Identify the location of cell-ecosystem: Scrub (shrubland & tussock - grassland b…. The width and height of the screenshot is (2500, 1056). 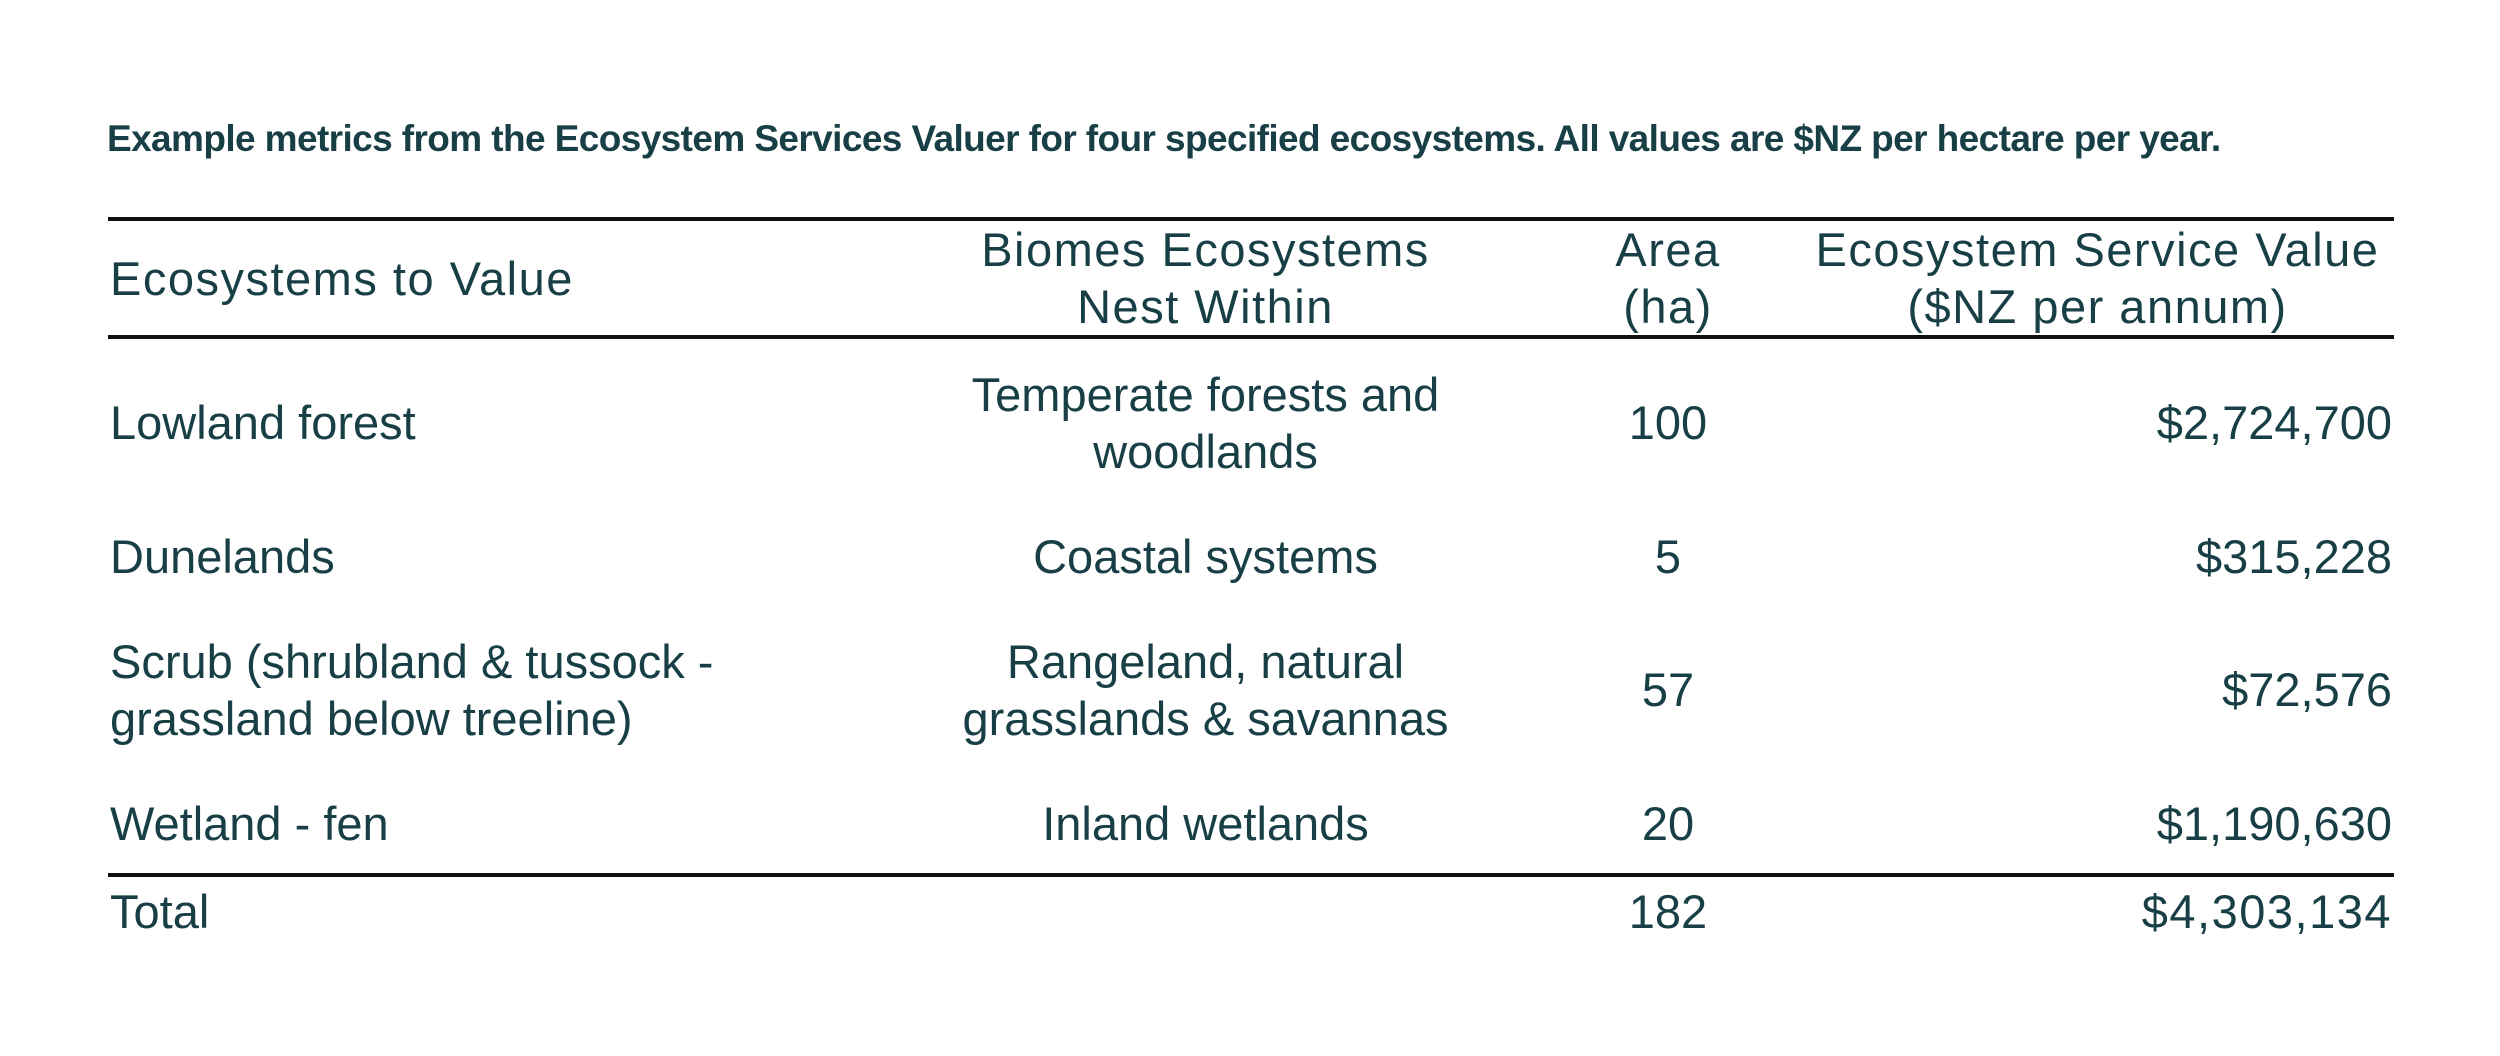
(493, 689).